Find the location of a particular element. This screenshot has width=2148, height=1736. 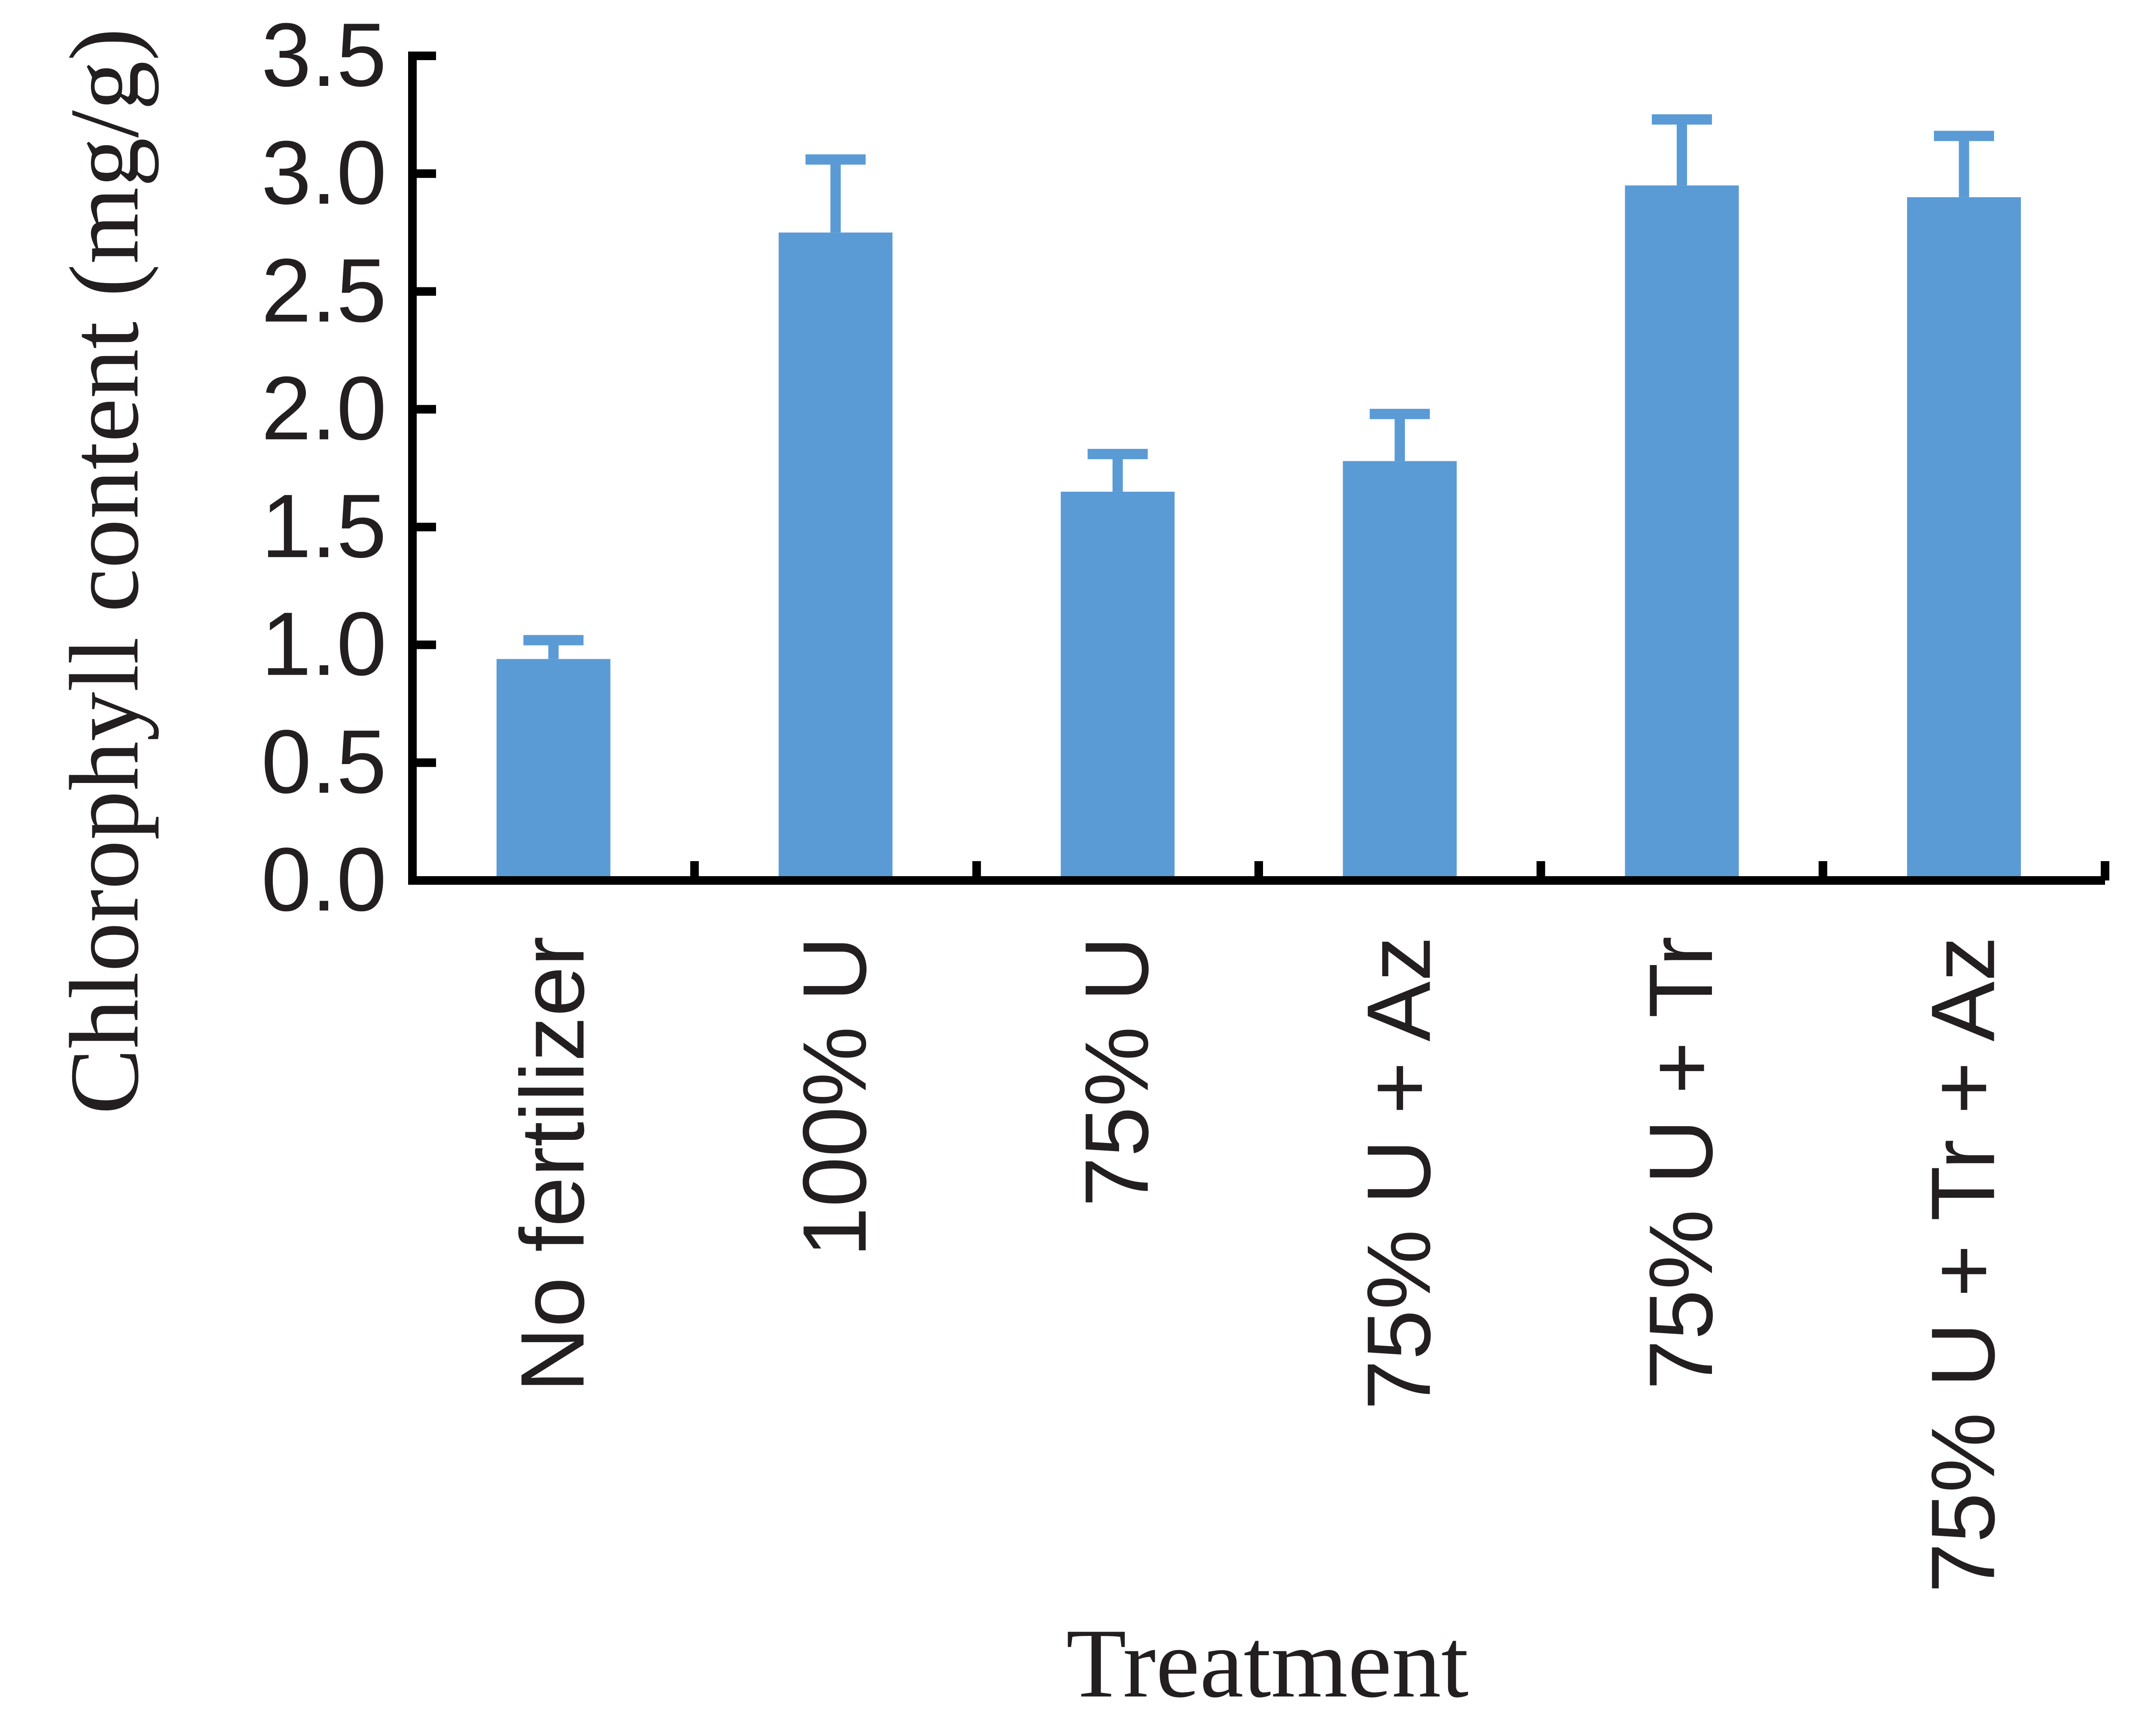

x-category-label: No fertilizer is located at coordinates (552, 1164).